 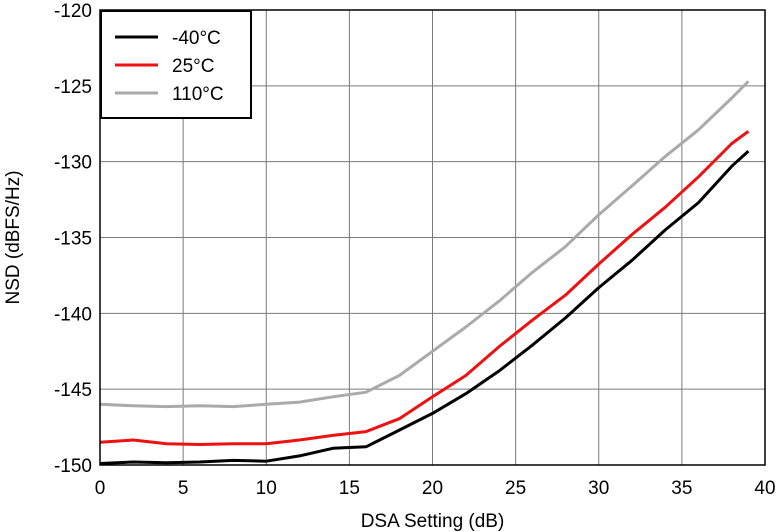 I want to click on x-tick-labels: 0 5 10 15 20 25 30 35 40, so click(x=435, y=488).